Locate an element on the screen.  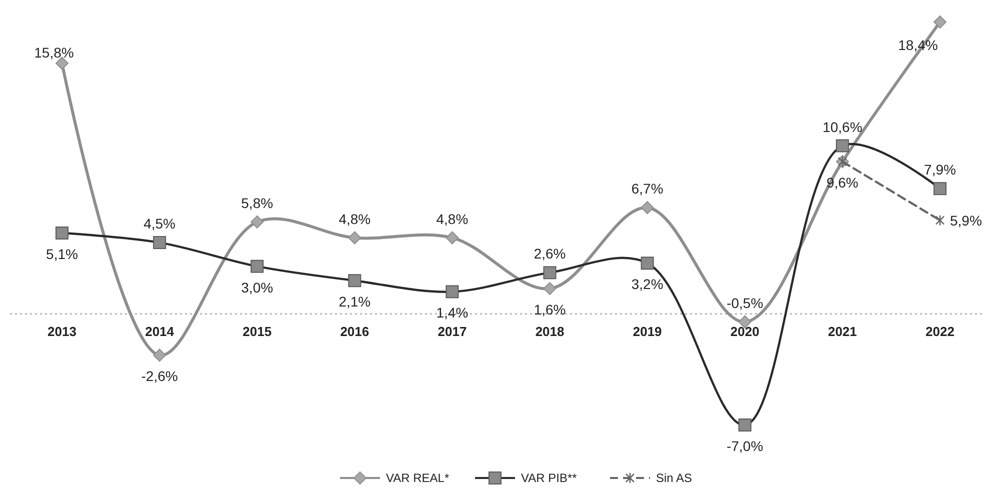
x-tick-label: 2014 is located at coordinates (160, 331).